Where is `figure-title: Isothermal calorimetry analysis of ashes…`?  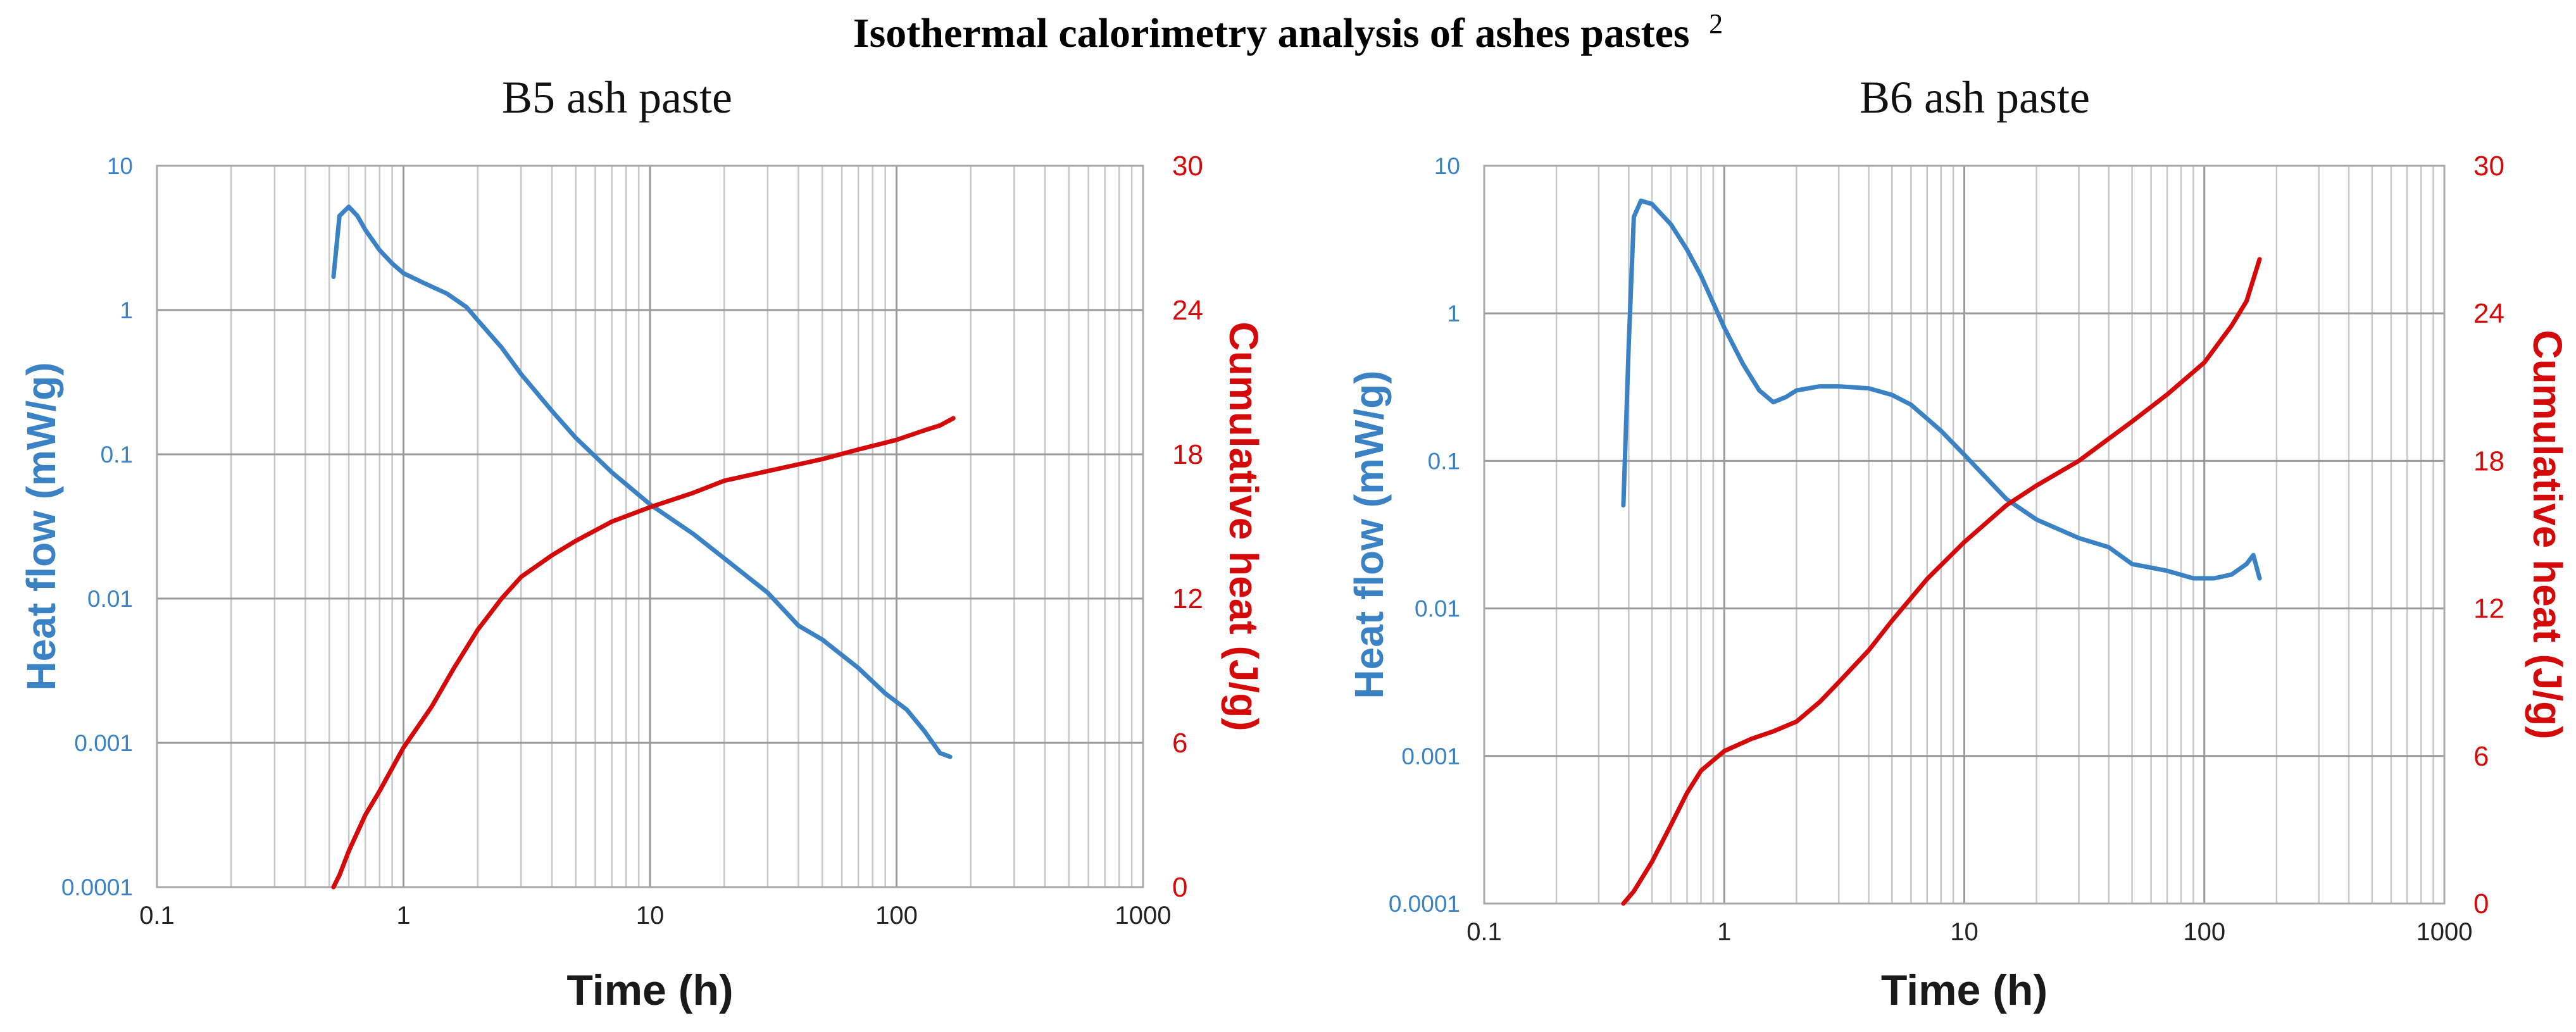 figure-title: Isothermal calorimetry analysis of ashes… is located at coordinates (1288, 32).